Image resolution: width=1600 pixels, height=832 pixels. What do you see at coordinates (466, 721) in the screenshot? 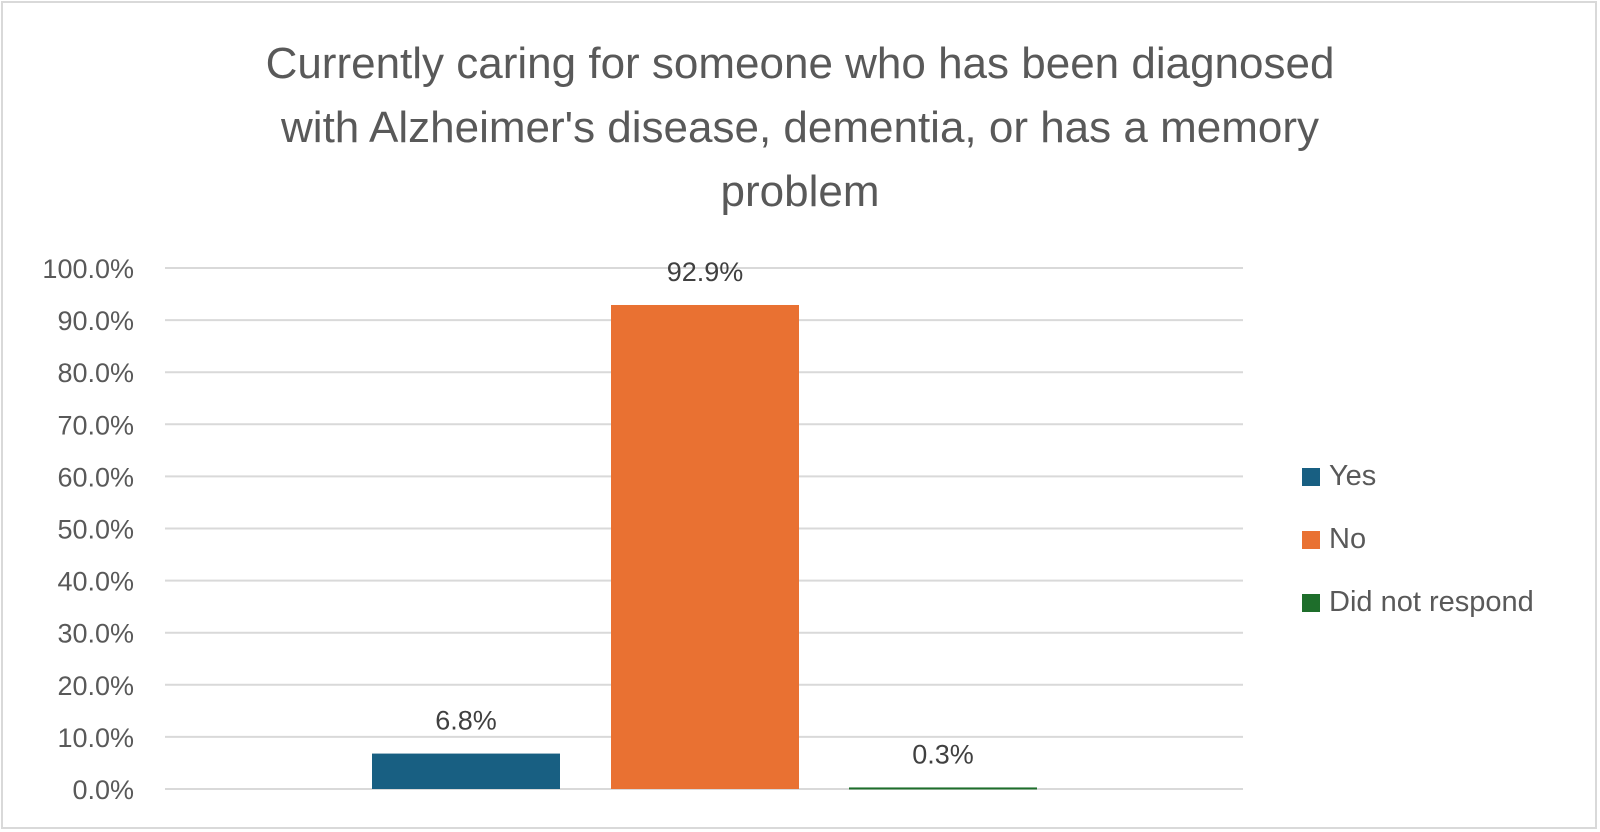
I see `data-label: 6.8%` at bounding box center [466, 721].